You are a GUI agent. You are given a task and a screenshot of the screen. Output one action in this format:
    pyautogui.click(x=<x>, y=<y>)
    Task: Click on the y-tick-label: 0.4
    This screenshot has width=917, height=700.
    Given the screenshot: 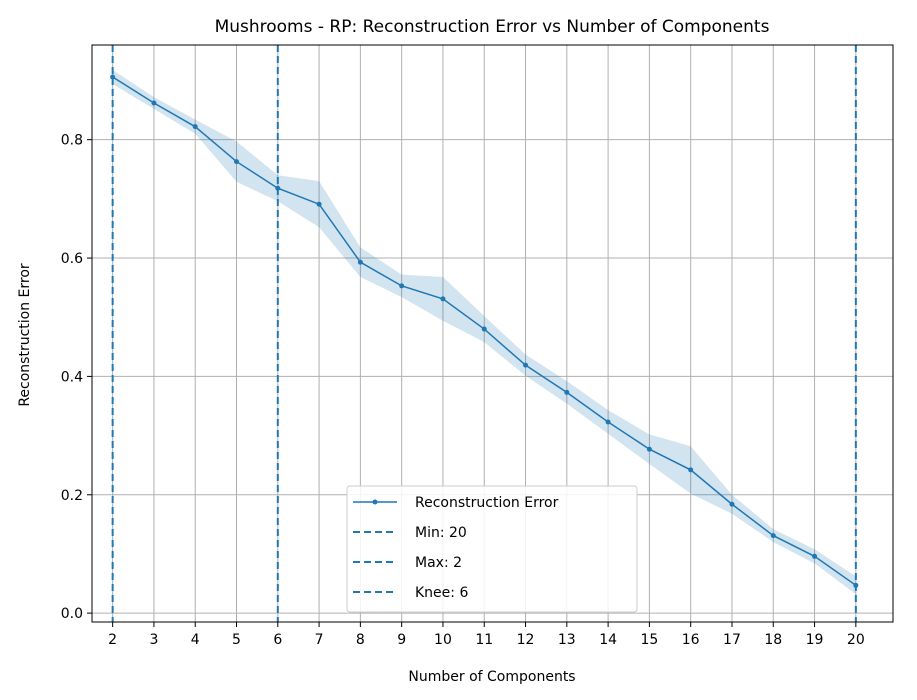 What is the action you would take?
    pyautogui.click(x=72, y=377)
    